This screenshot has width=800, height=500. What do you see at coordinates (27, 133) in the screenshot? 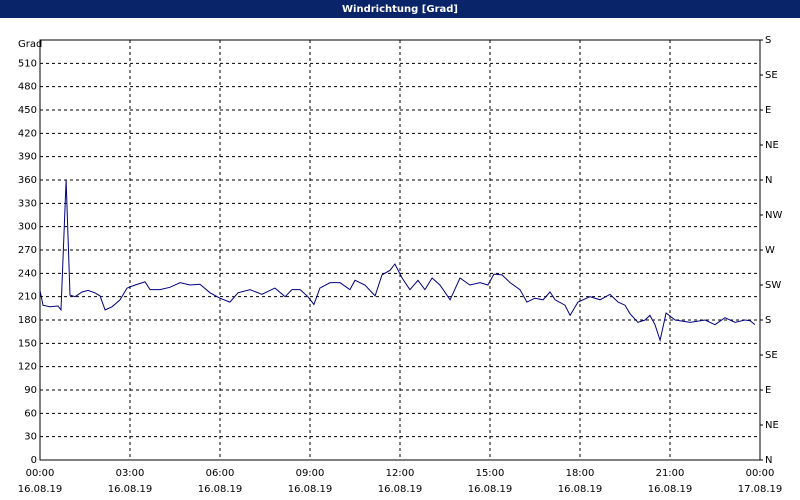
I see `y-tick-label: 420` at bounding box center [27, 133].